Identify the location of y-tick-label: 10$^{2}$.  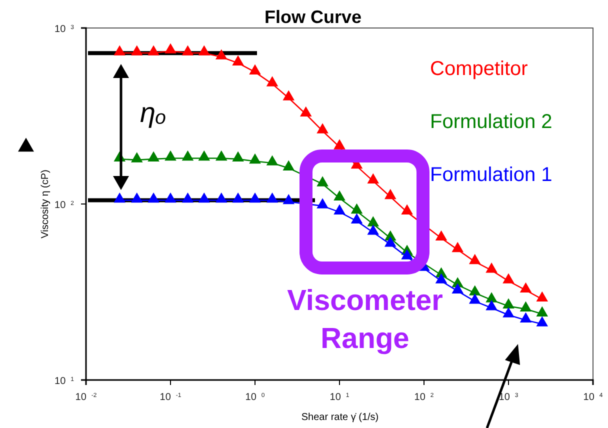
(64, 205).